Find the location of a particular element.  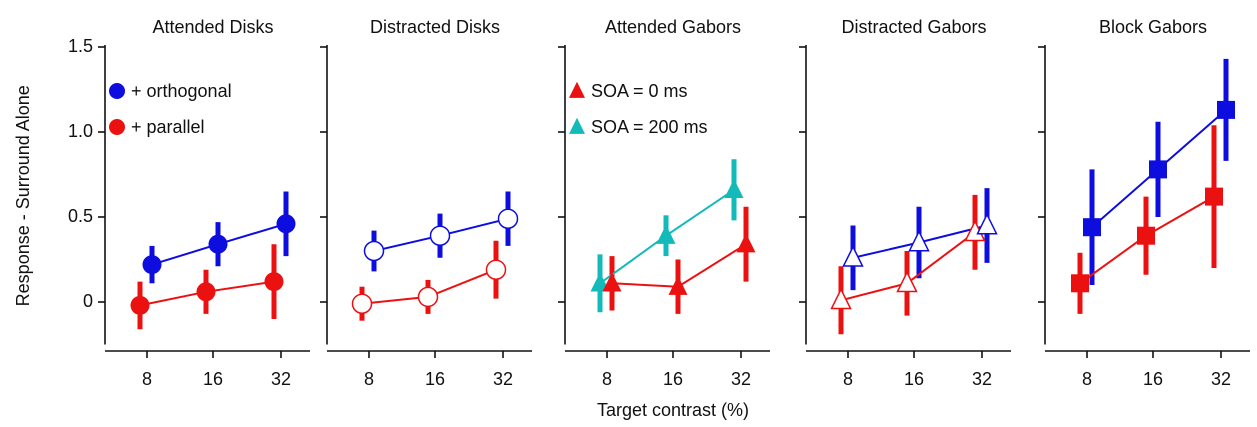

panel-title: Attended Gabors is located at coordinates (673, 27).